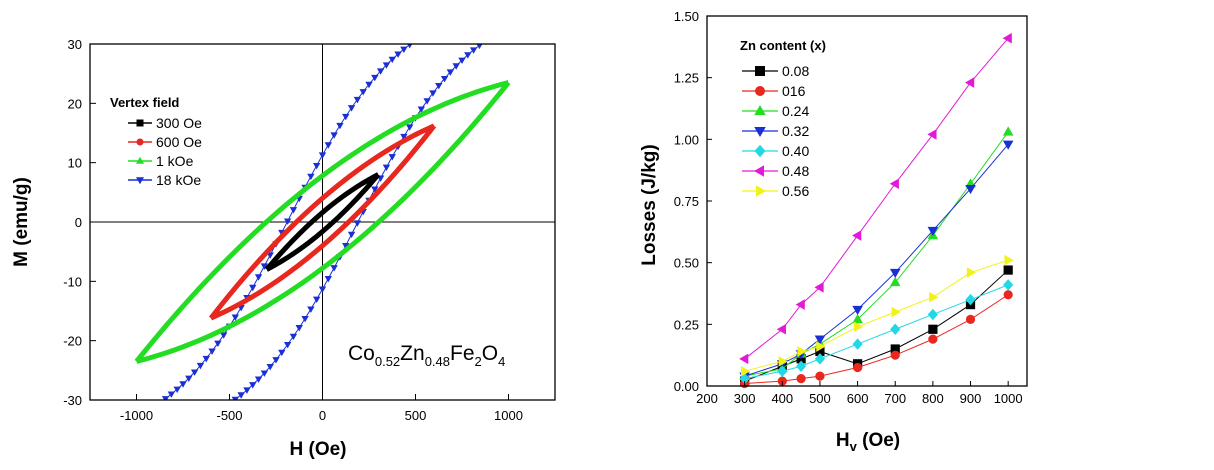  What do you see at coordinates (795, 71) in the screenshot?
I see `losses-legend-label: 0.08` at bounding box center [795, 71].